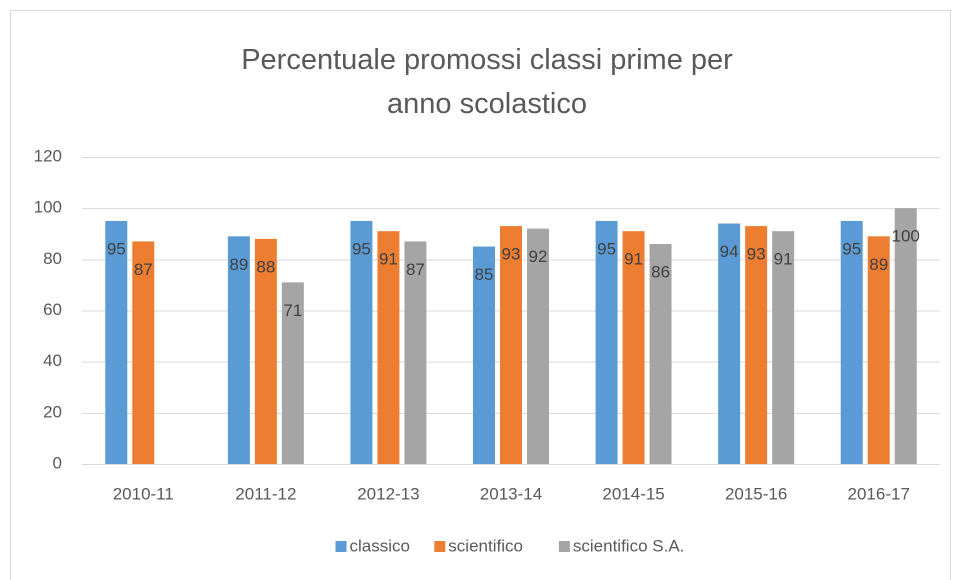 The height and width of the screenshot is (580, 955). What do you see at coordinates (48, 207) in the screenshot?
I see `y-tick-label: 100` at bounding box center [48, 207].